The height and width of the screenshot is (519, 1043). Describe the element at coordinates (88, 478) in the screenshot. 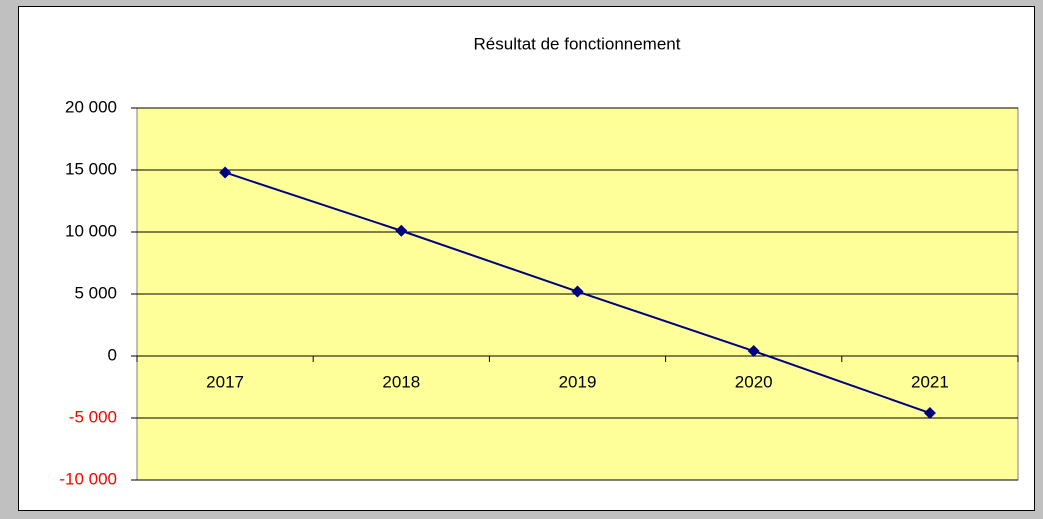

I see `y-tick-label: -10 000` at that location.